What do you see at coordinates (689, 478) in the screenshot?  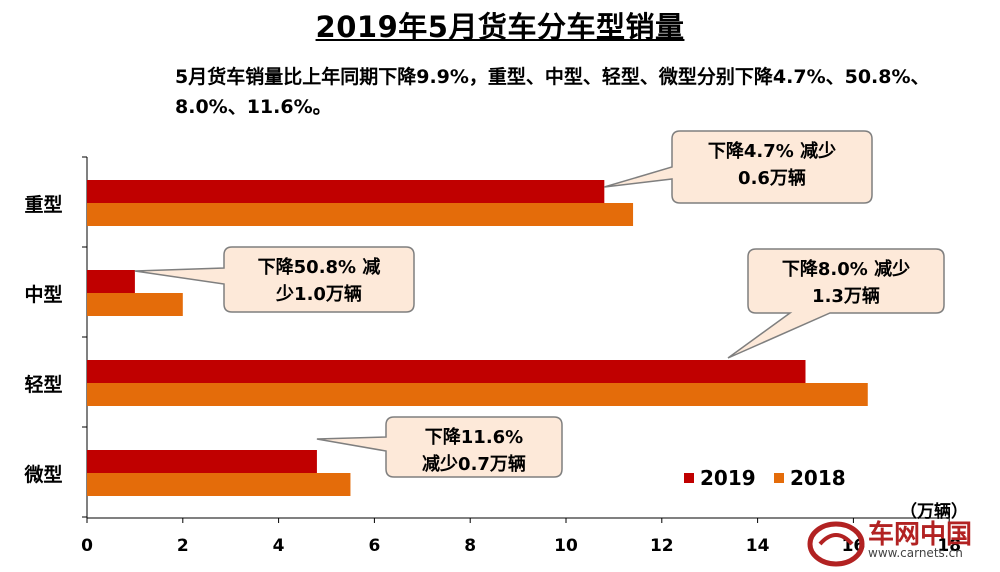 I see `legend-swatch-2019` at bounding box center [689, 478].